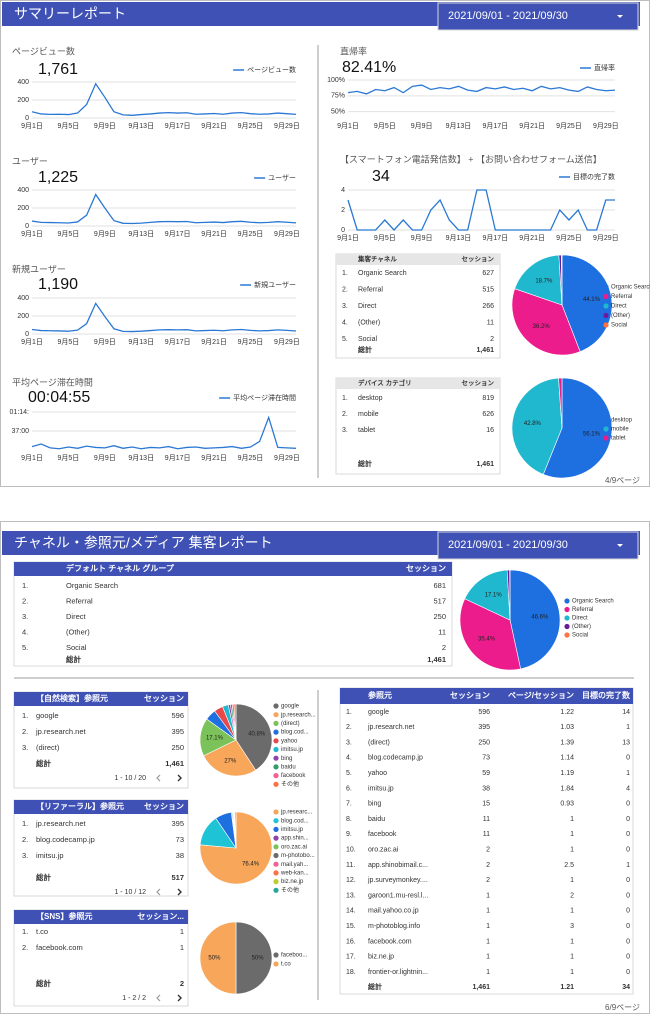  What do you see at coordinates (620, 545) in the screenshot?
I see `dropdown-icon` at bounding box center [620, 545].